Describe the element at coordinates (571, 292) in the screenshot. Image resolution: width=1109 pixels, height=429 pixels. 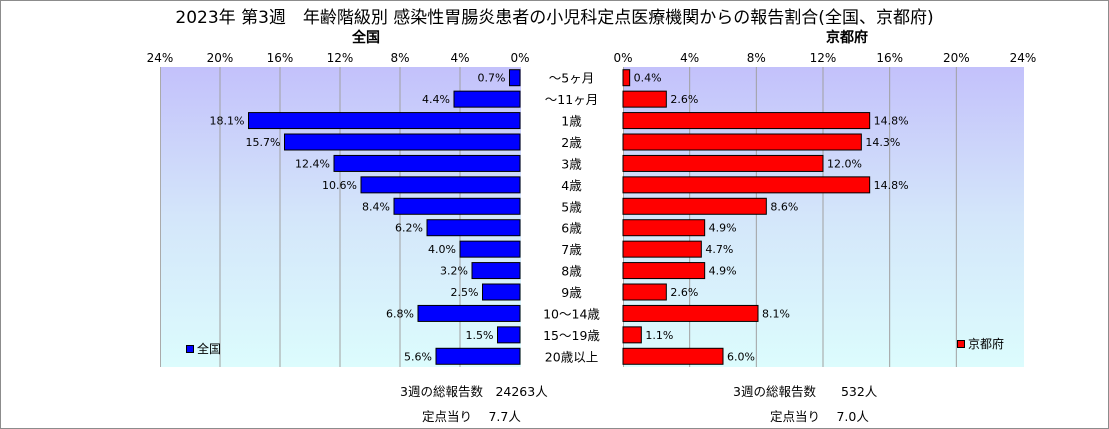
I see `age-category-label: 9歳` at that location.